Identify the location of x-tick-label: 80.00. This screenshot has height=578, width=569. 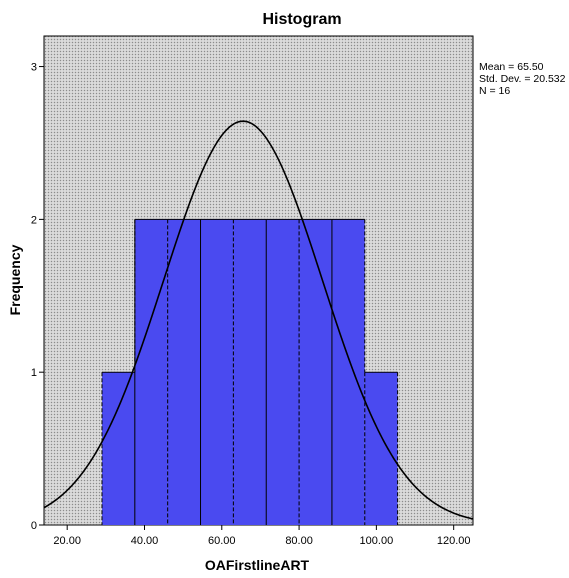
(299, 541).